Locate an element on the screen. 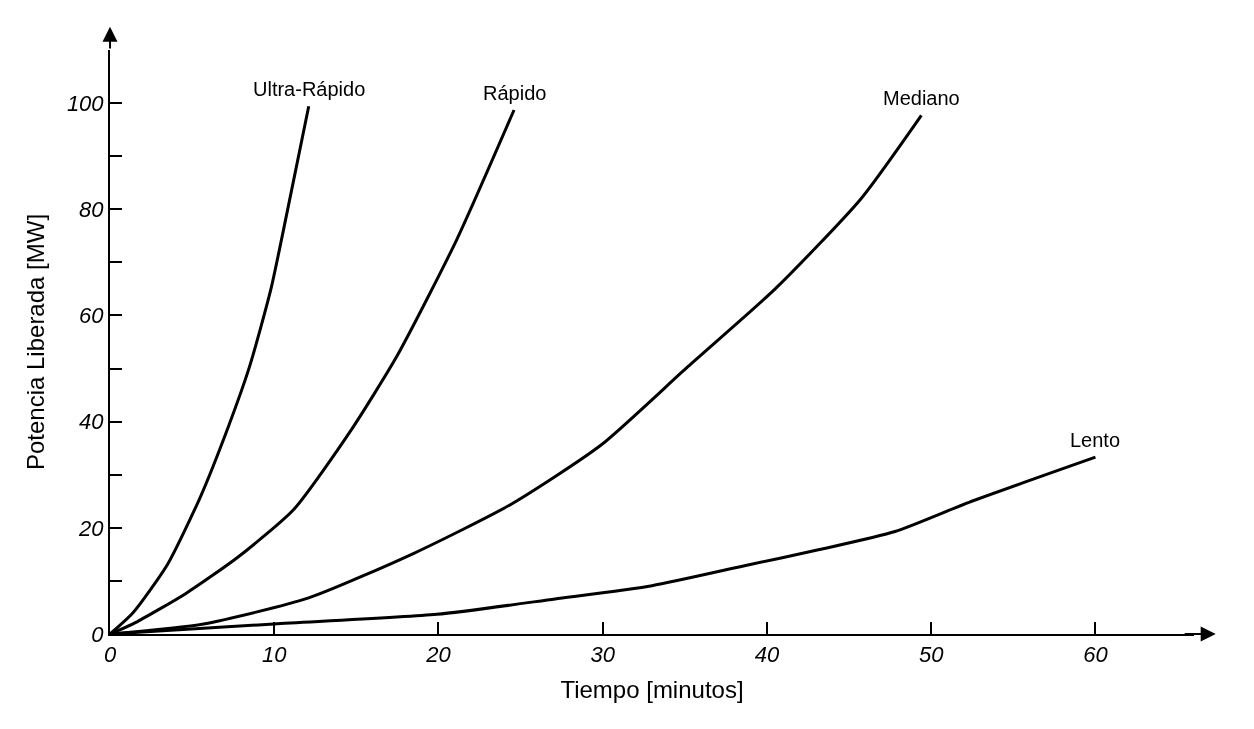 This screenshot has height=729, width=1254. x-axis-title: Tiempo [minutos] is located at coordinates (652, 690).